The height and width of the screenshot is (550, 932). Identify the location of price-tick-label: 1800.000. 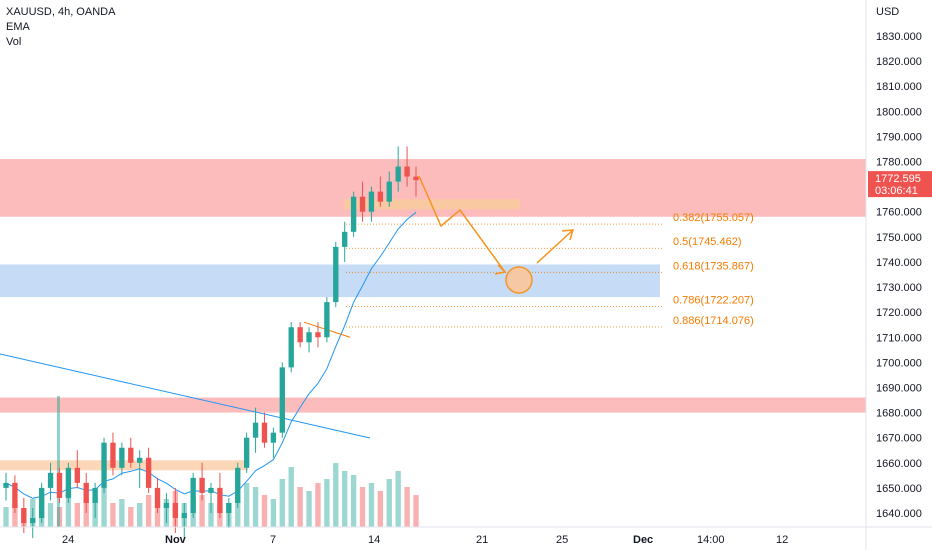
(899, 112).